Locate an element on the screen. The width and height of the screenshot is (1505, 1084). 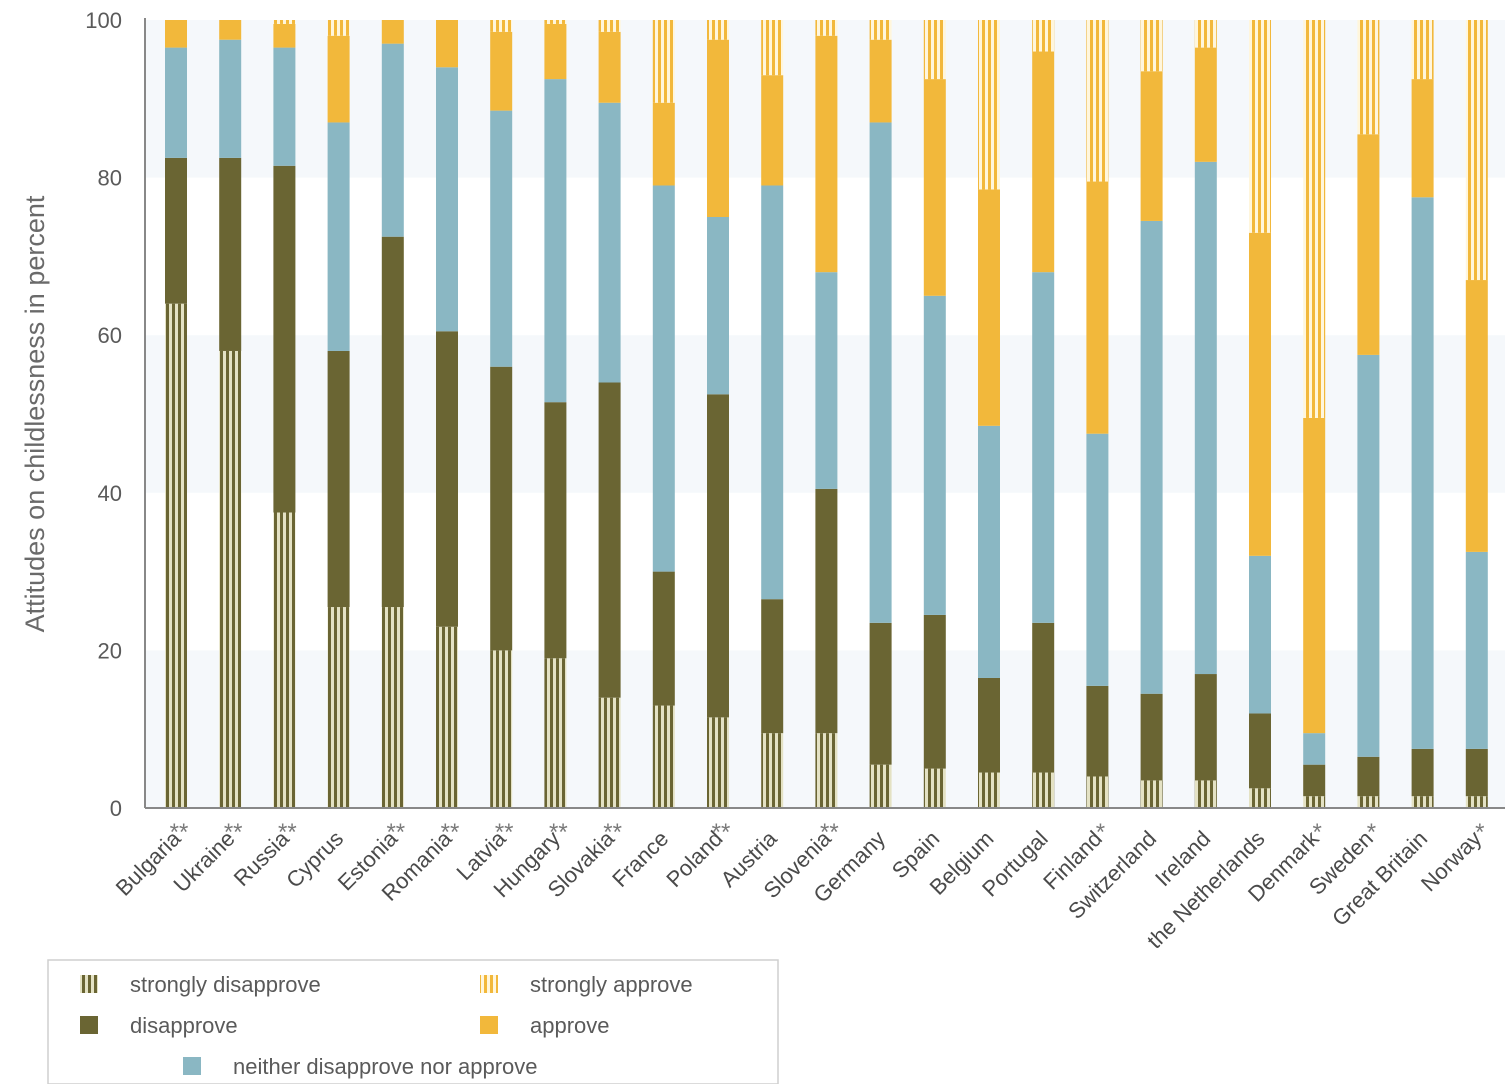
bar-russia-neither-disapprove-nor-approve is located at coordinates (284, 106).